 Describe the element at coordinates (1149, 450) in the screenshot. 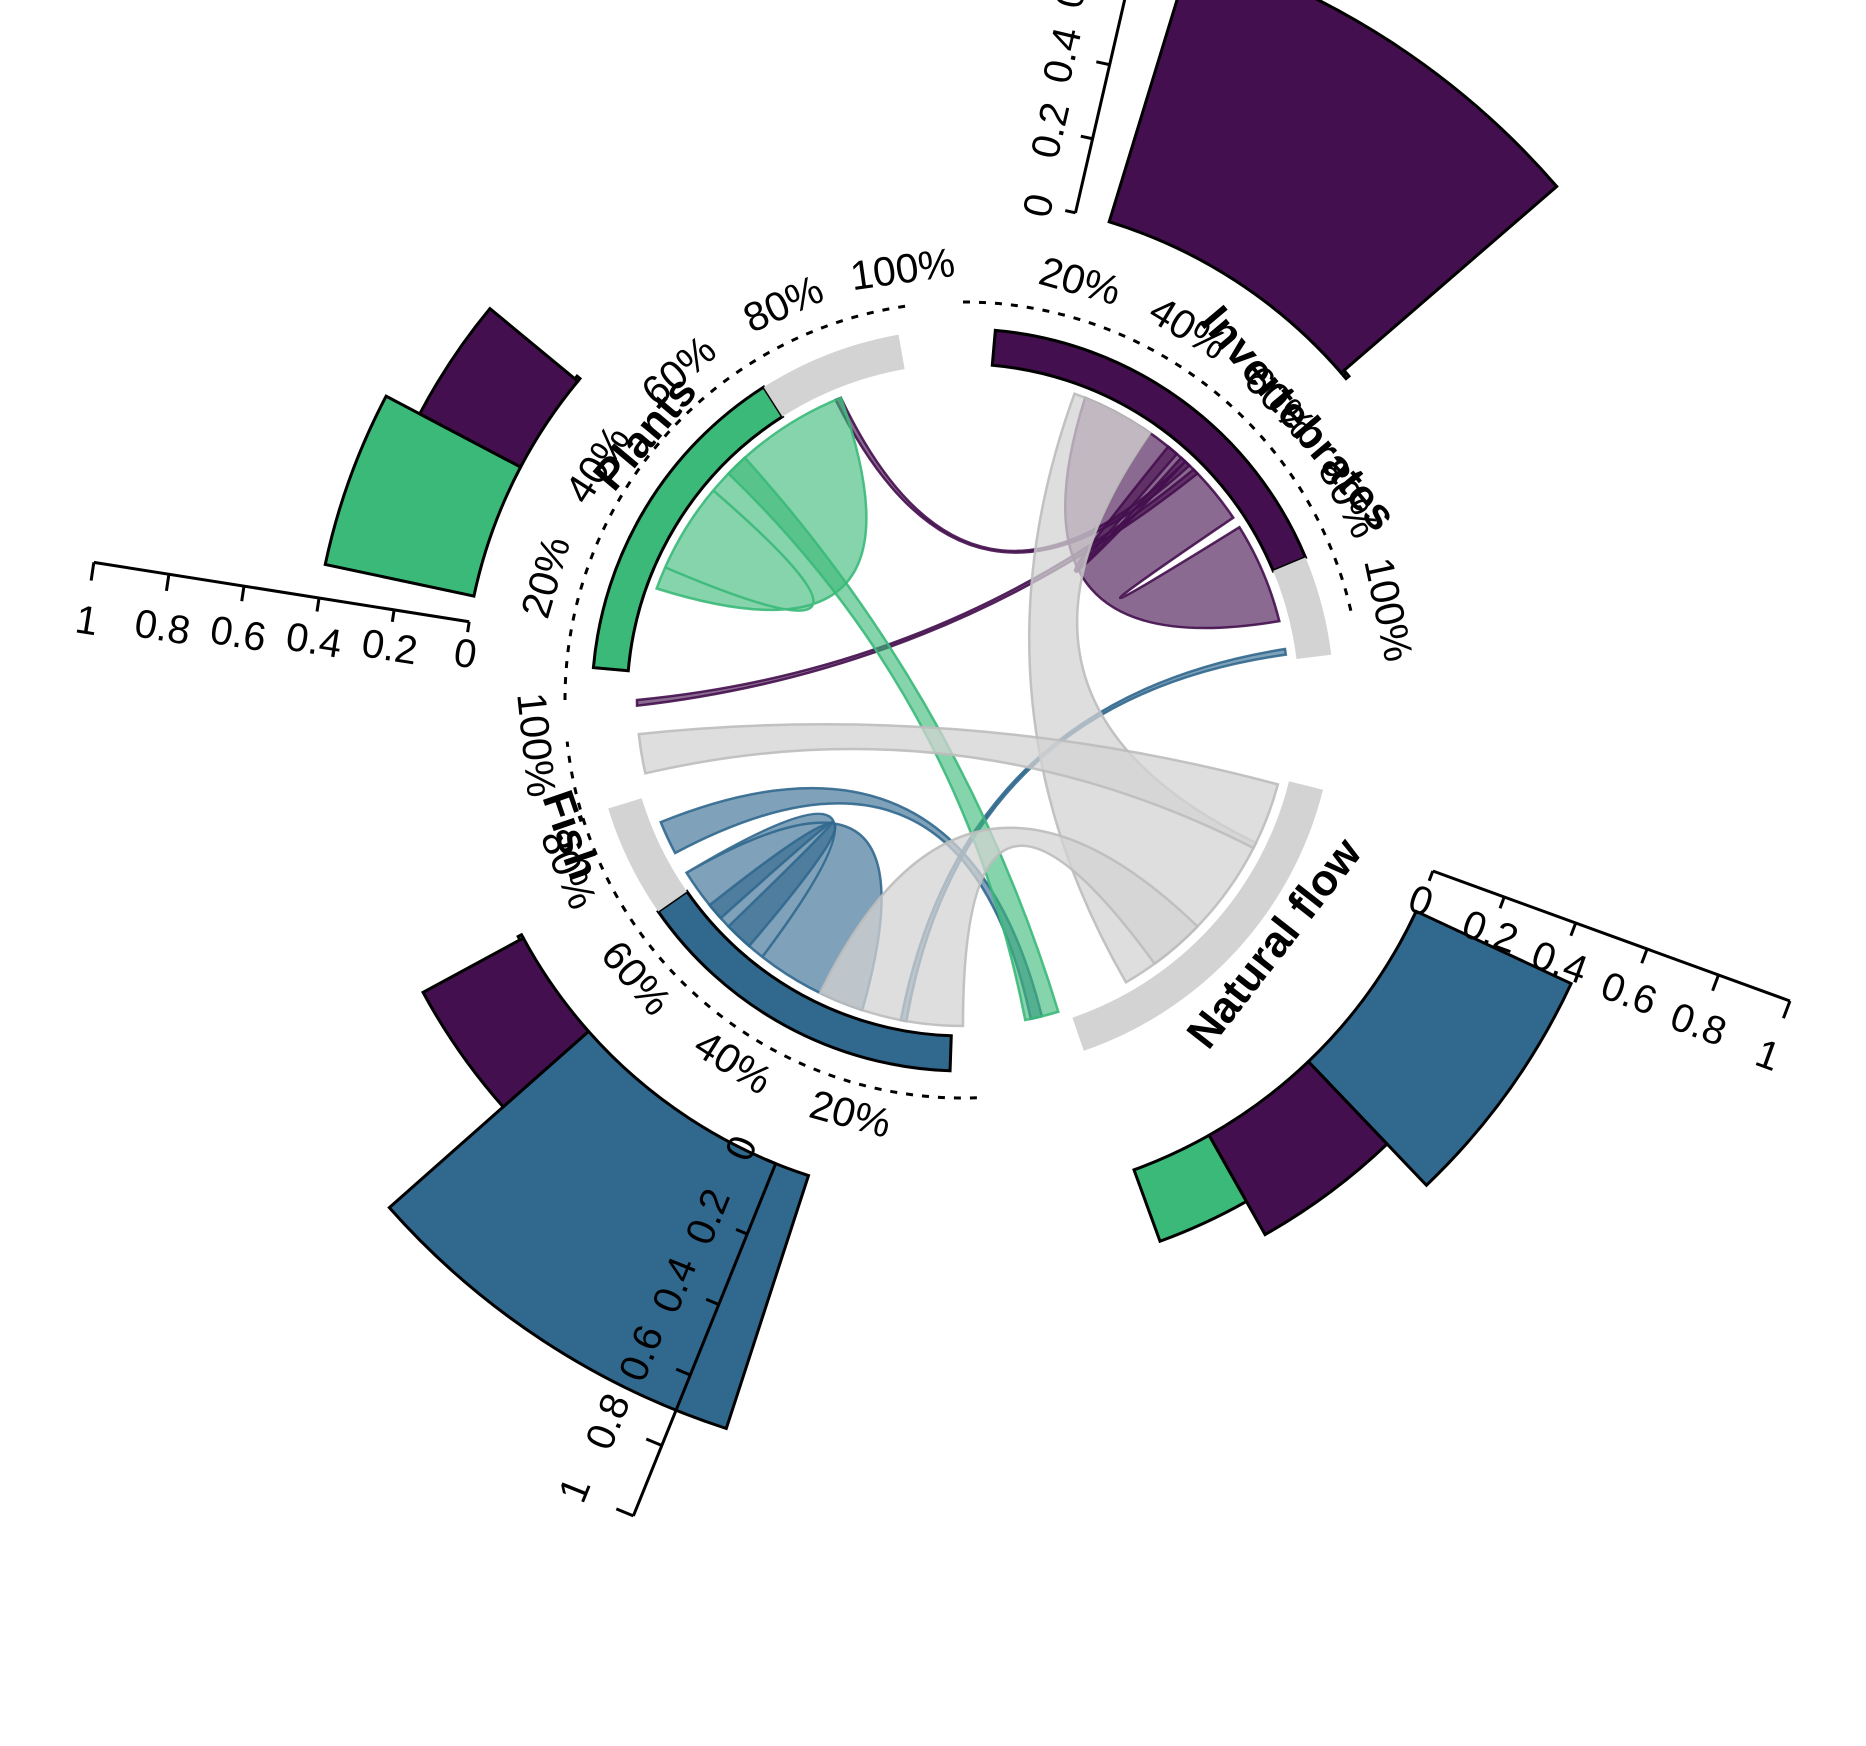

I see `sector-track-invertebrates` at that location.